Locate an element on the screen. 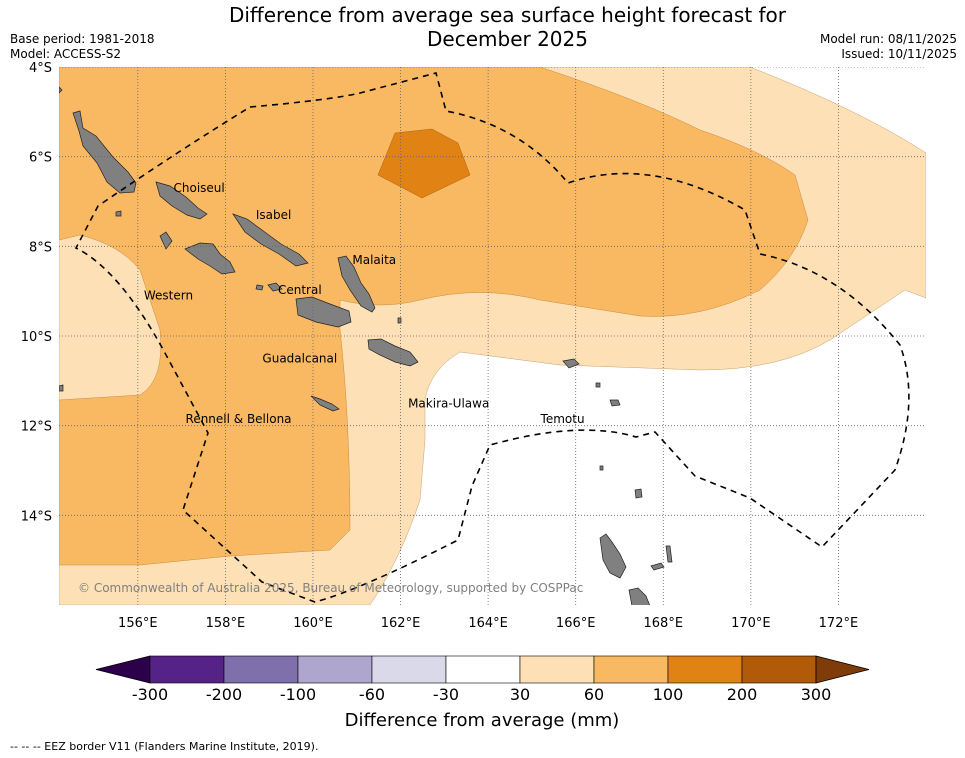 The height and width of the screenshot is (758, 965). colorbar-tick-label: -60 is located at coordinates (372, 694).